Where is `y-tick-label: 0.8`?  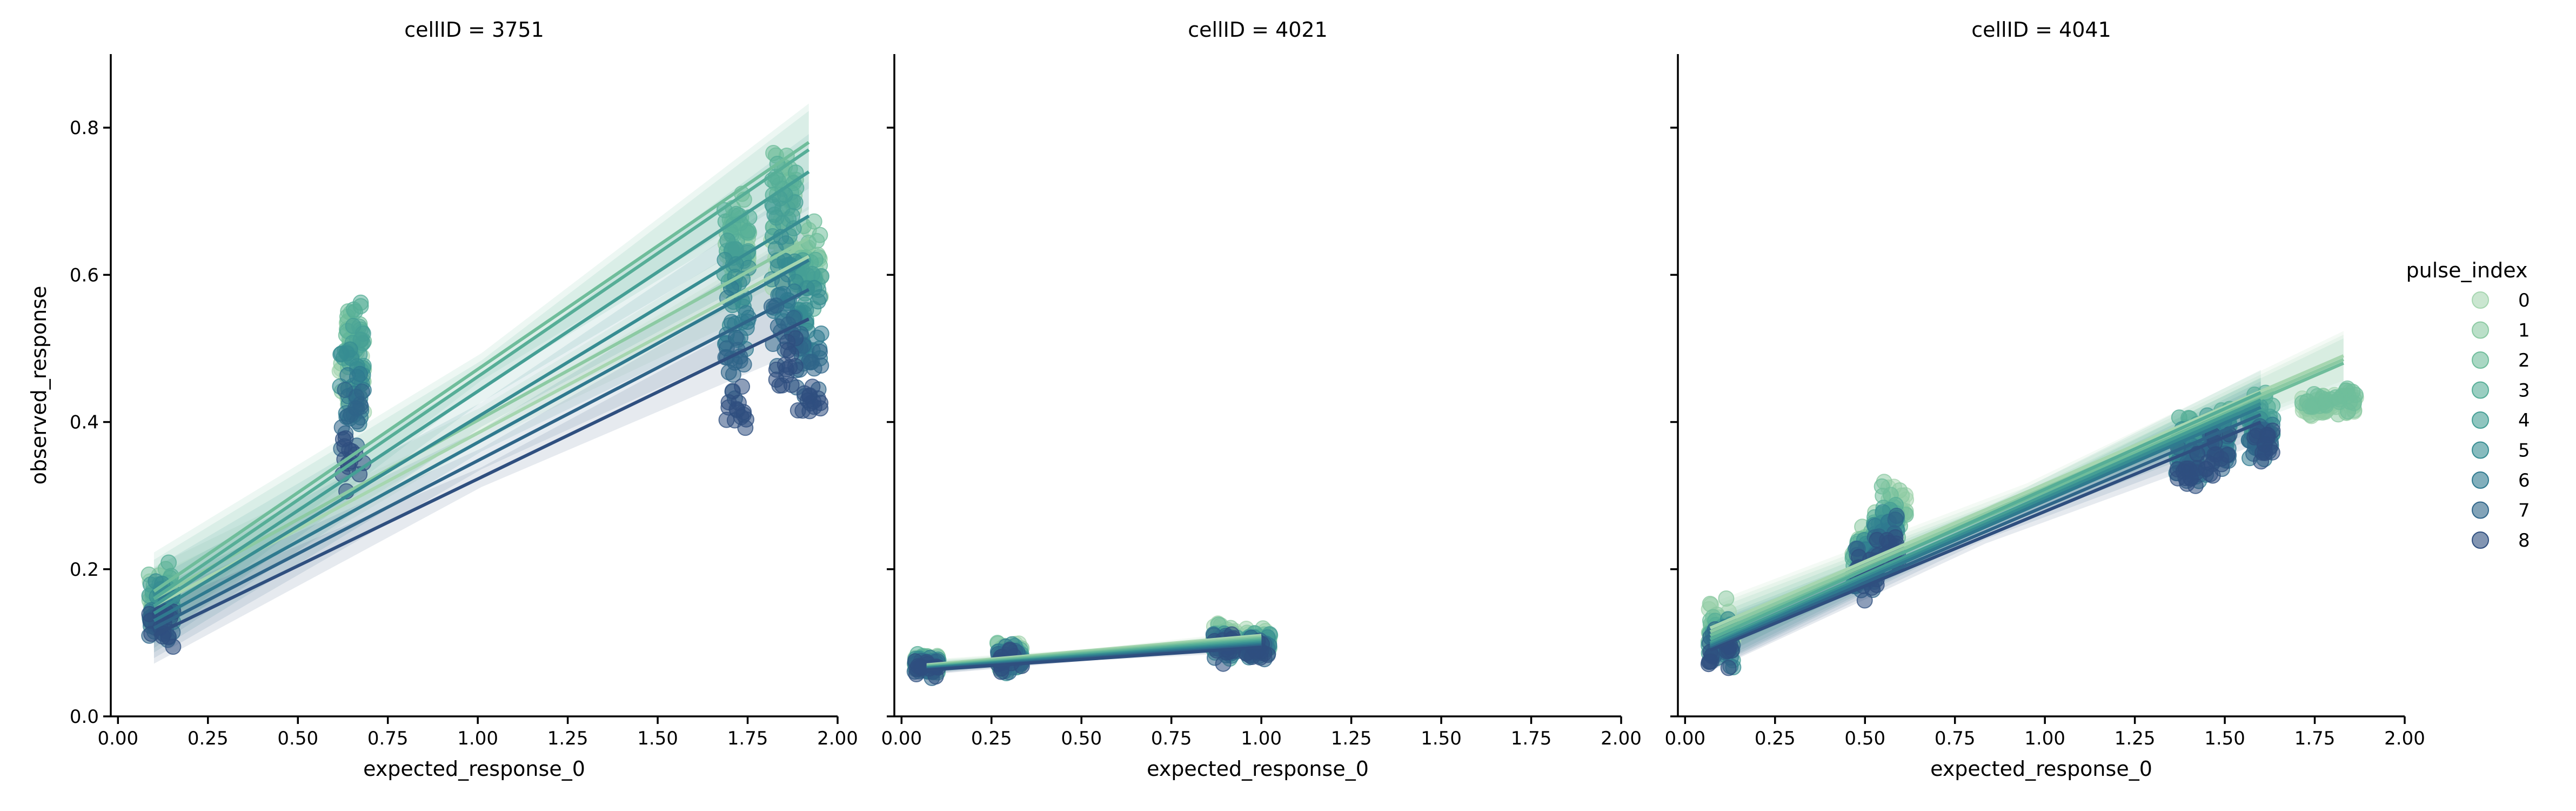
y-tick-label: 0.8 is located at coordinates (84, 128).